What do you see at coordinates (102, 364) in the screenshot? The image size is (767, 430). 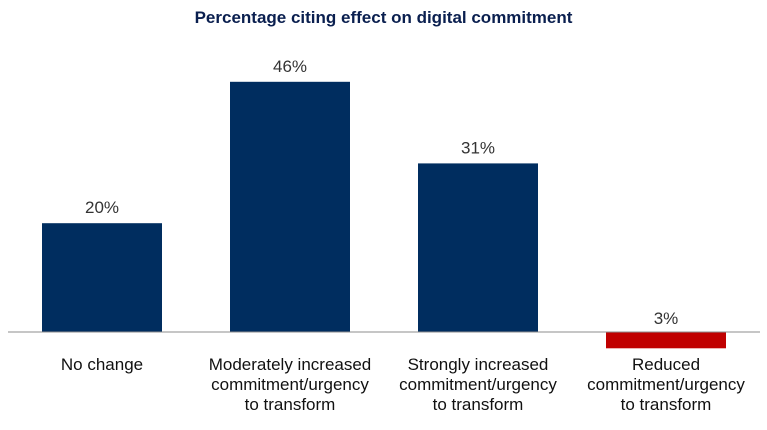 I see `category-label-0: No change` at bounding box center [102, 364].